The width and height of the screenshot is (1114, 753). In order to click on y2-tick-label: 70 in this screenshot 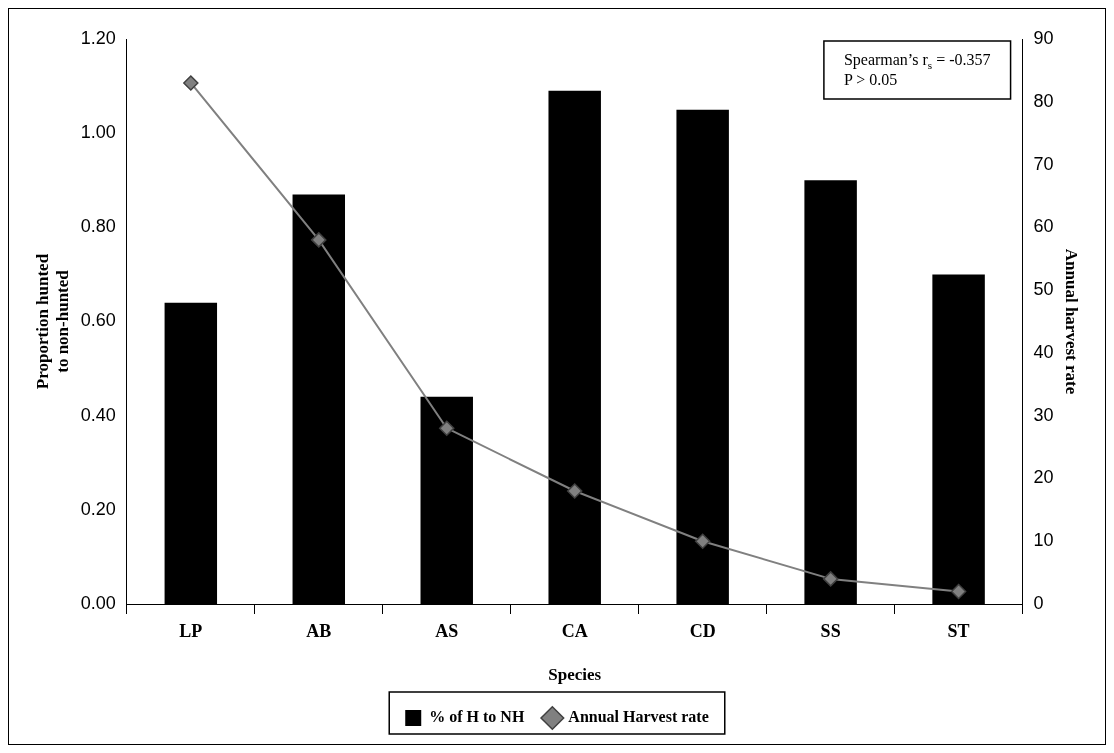, I will do `click(1043, 163)`.